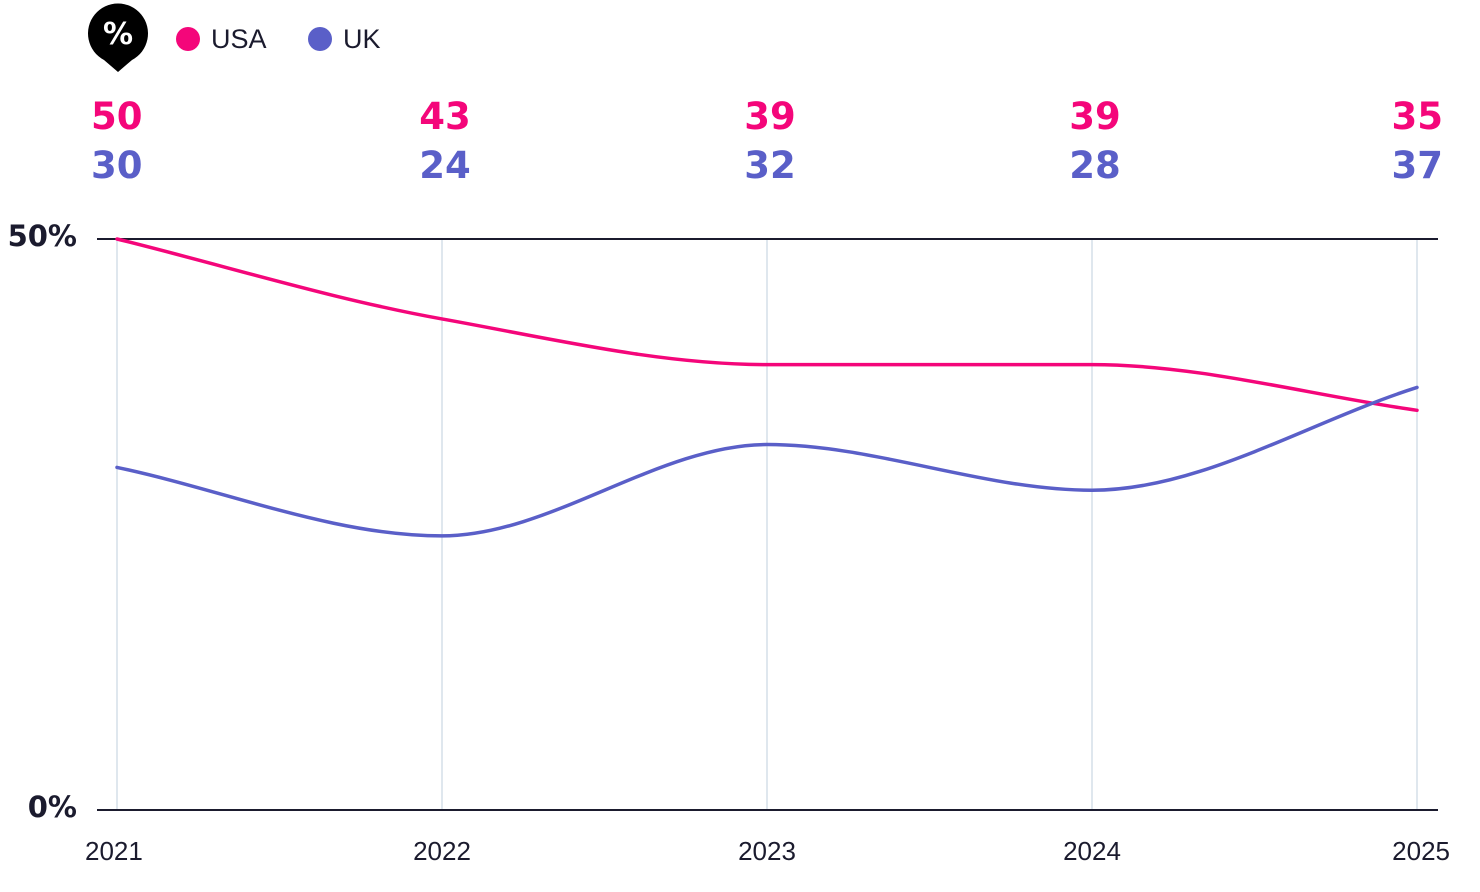 The width and height of the screenshot is (1480, 892). Describe the element at coordinates (114, 851) in the screenshot. I see `x-tick-label-2021: 2021` at that location.